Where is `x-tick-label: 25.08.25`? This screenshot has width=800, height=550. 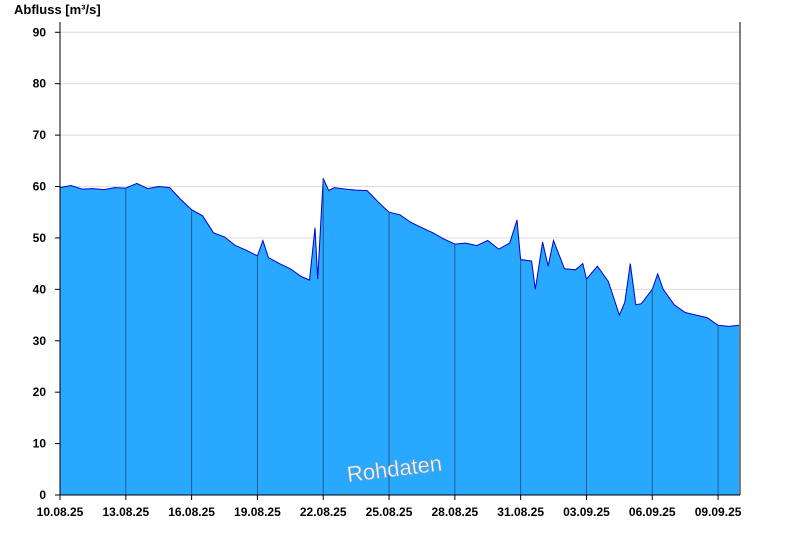
x-tick-label: 25.08.25 is located at coordinates (389, 512).